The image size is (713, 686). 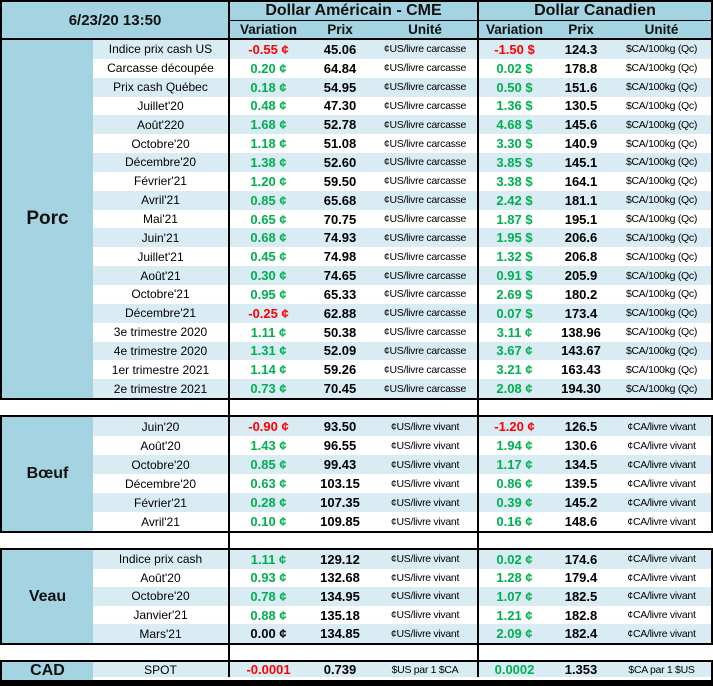 What do you see at coordinates (268, 502) in the screenshot?
I see `us-variation-cell: 0.28 ¢` at bounding box center [268, 502].